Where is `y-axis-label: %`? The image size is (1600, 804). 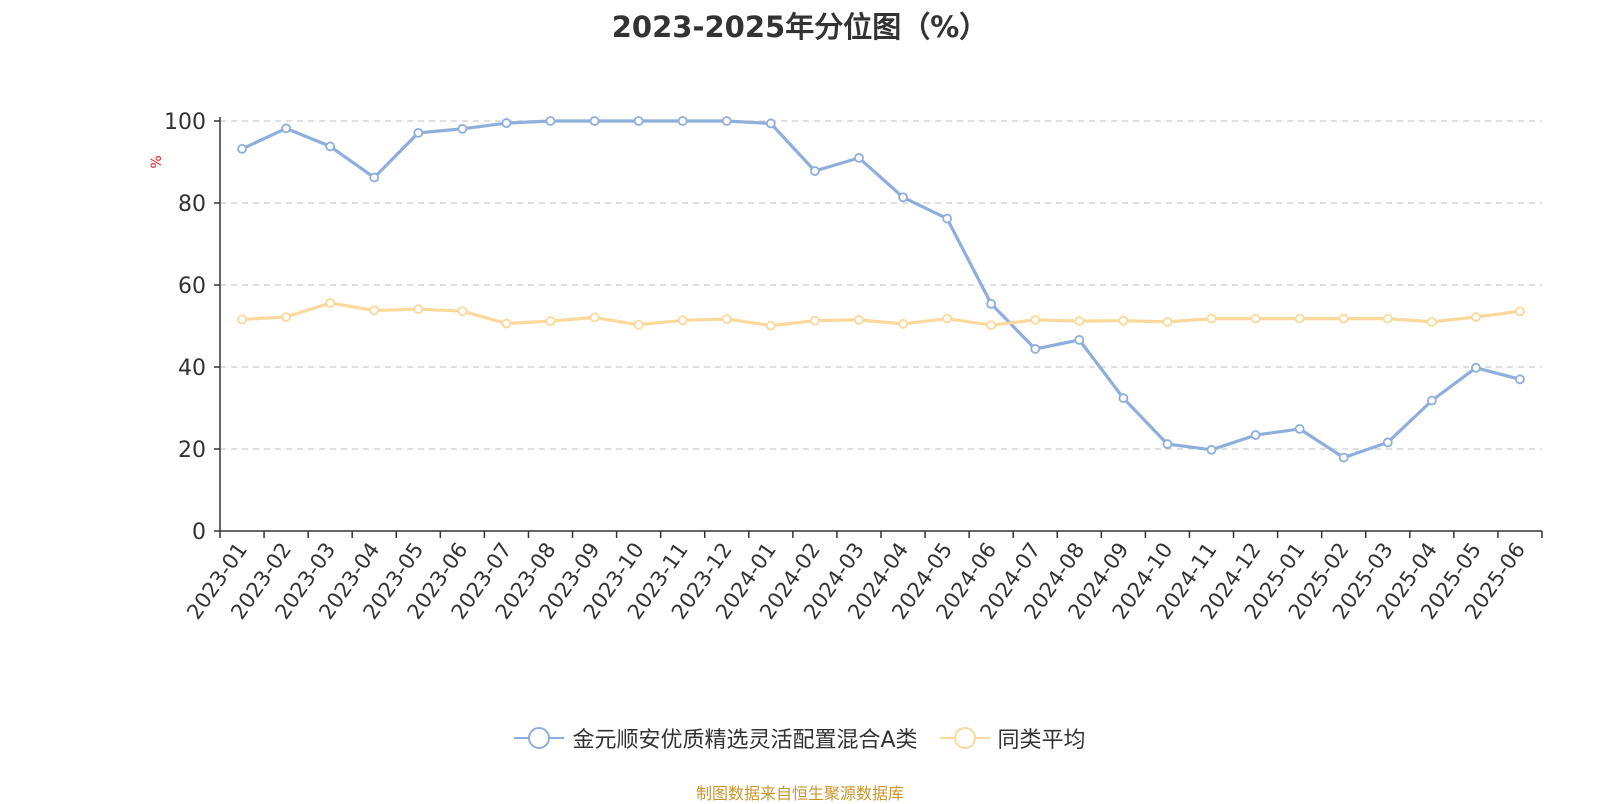 y-axis-label: % is located at coordinates (157, 161).